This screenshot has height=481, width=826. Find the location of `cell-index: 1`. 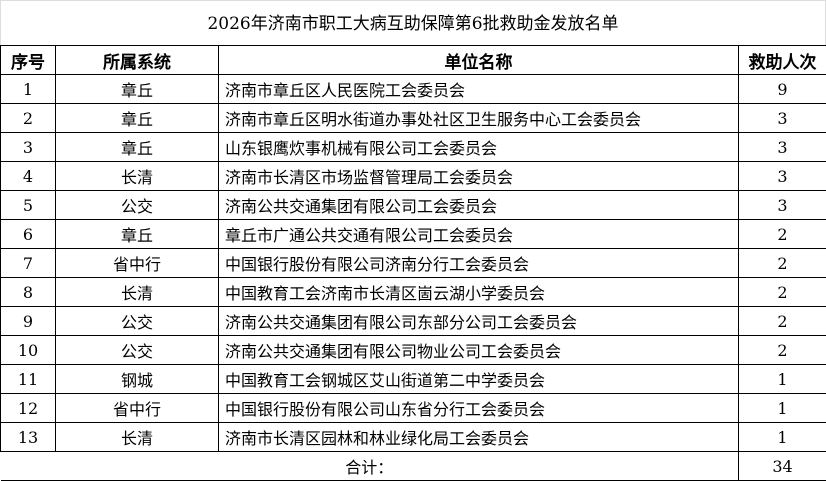

cell-index: 1 is located at coordinates (28, 89).